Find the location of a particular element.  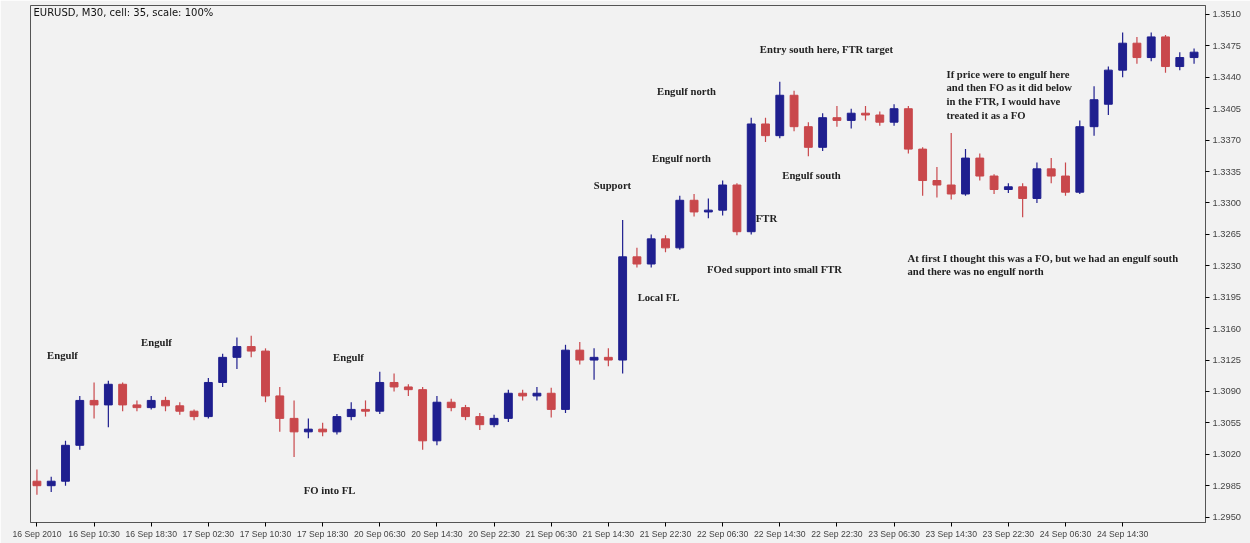

x-tick-label: 17 Sep 18:30 is located at coordinates (322, 533).